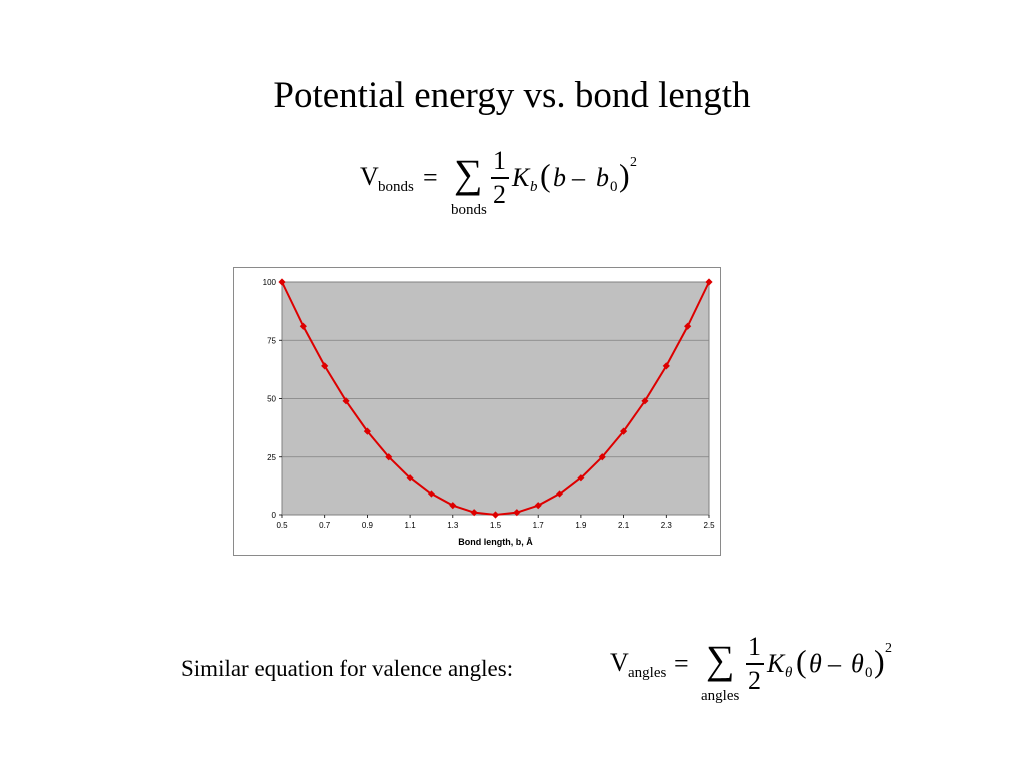 This screenshot has width=1024, height=768. Describe the element at coordinates (469, 210) in the screenshot. I see `sum-index: bonds` at that location.